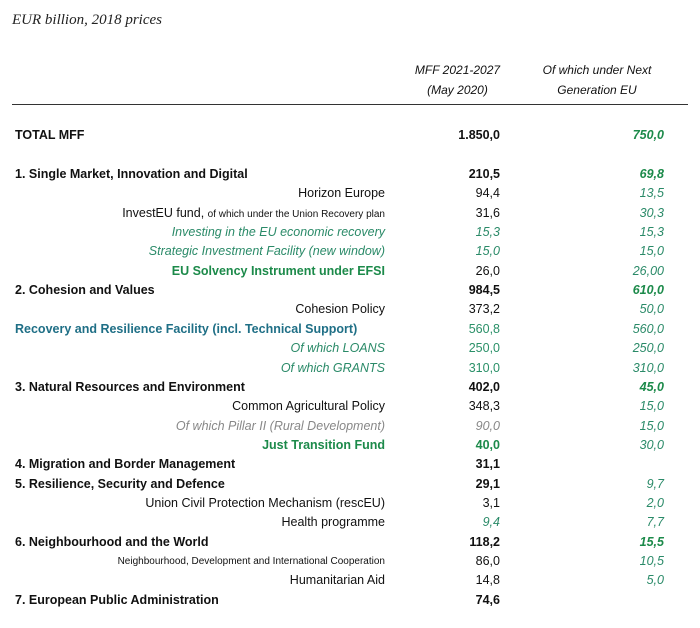 This screenshot has width=700, height=628. What do you see at coordinates (350, 104) in the screenshot?
I see `header-divider` at bounding box center [350, 104].